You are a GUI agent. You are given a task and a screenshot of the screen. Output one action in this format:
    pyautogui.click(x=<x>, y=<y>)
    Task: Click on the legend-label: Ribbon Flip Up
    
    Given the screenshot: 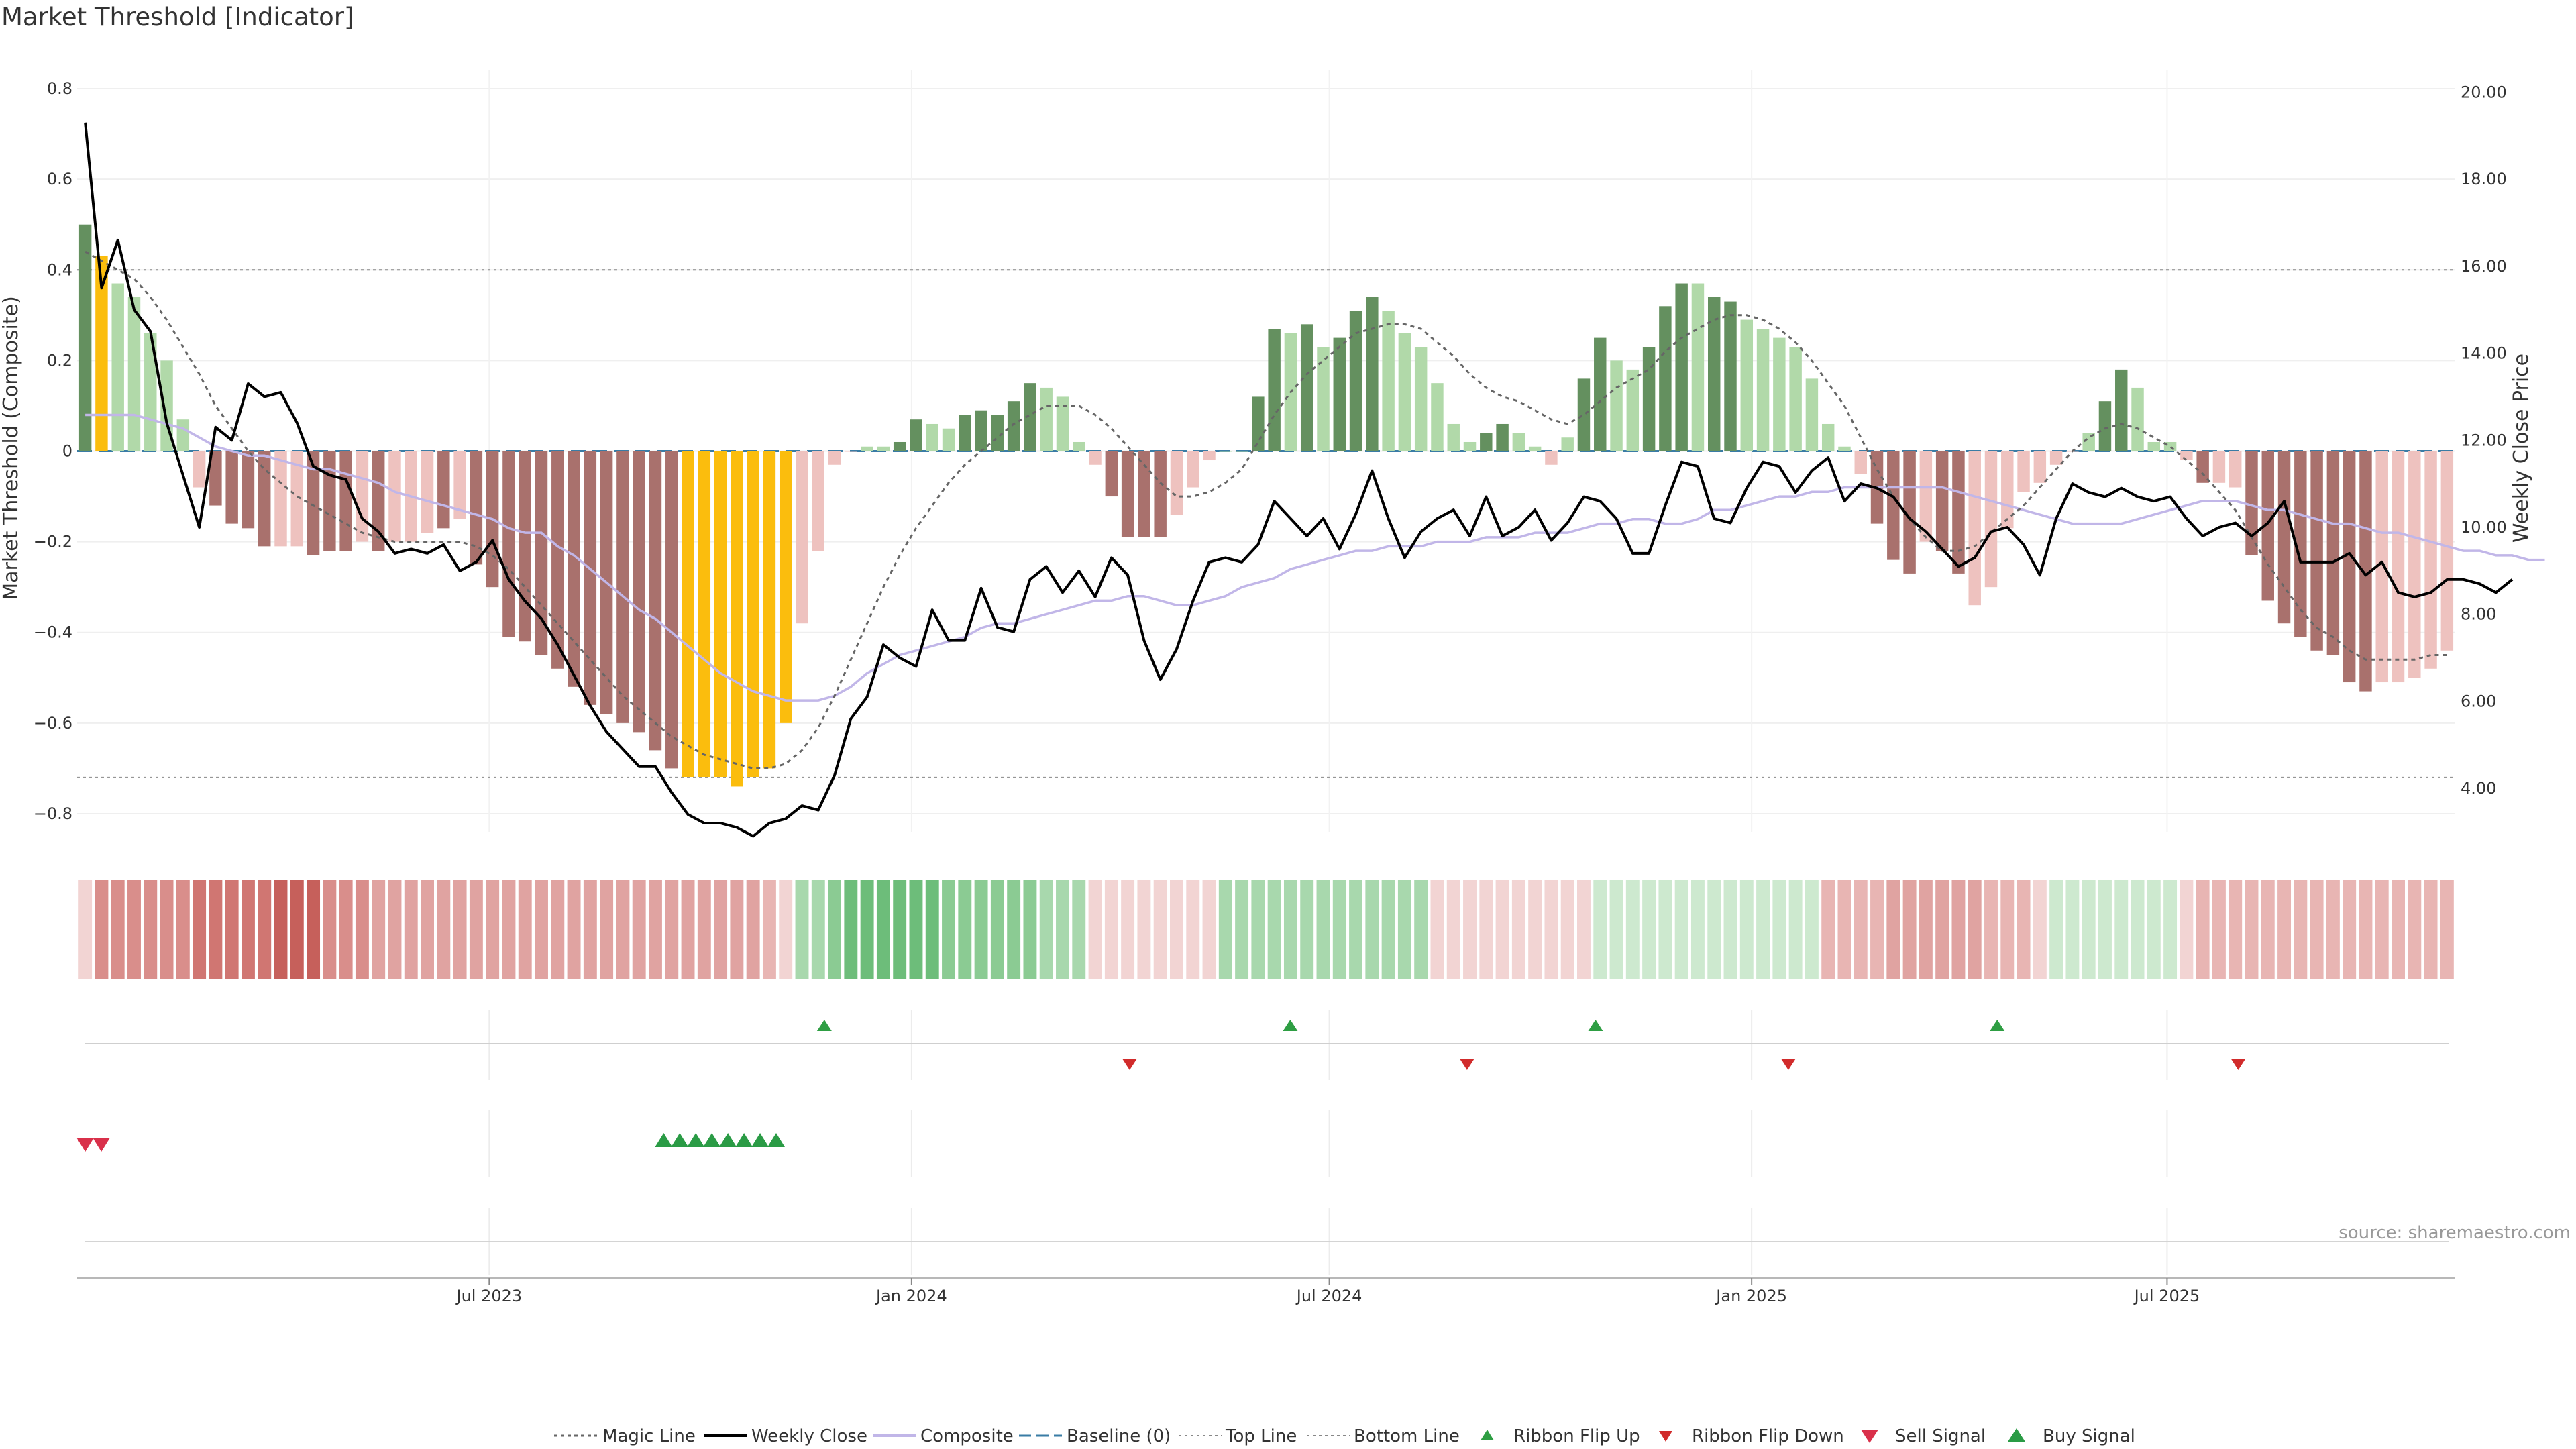 What is the action you would take?
    pyautogui.click(x=1576, y=1436)
    